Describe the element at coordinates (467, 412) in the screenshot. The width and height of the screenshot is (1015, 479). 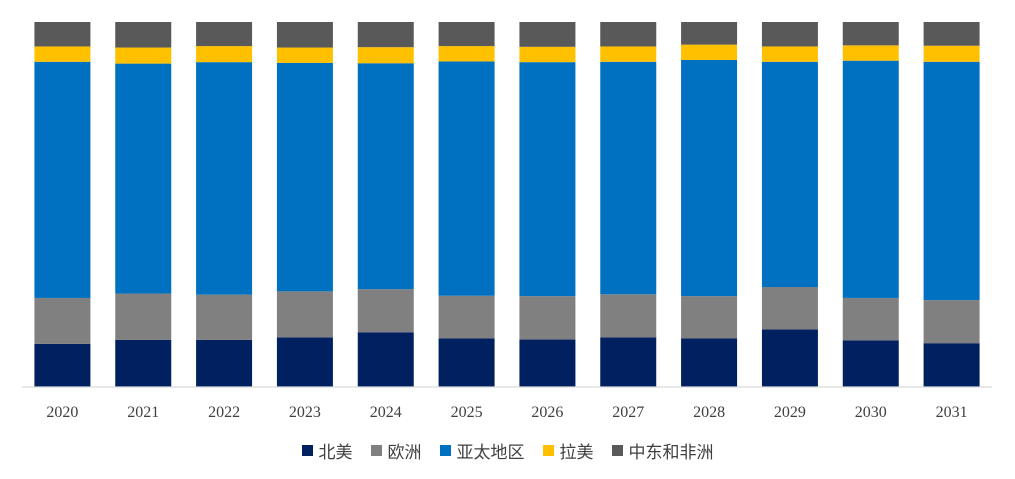
I see `x-tick-label: 2025` at that location.